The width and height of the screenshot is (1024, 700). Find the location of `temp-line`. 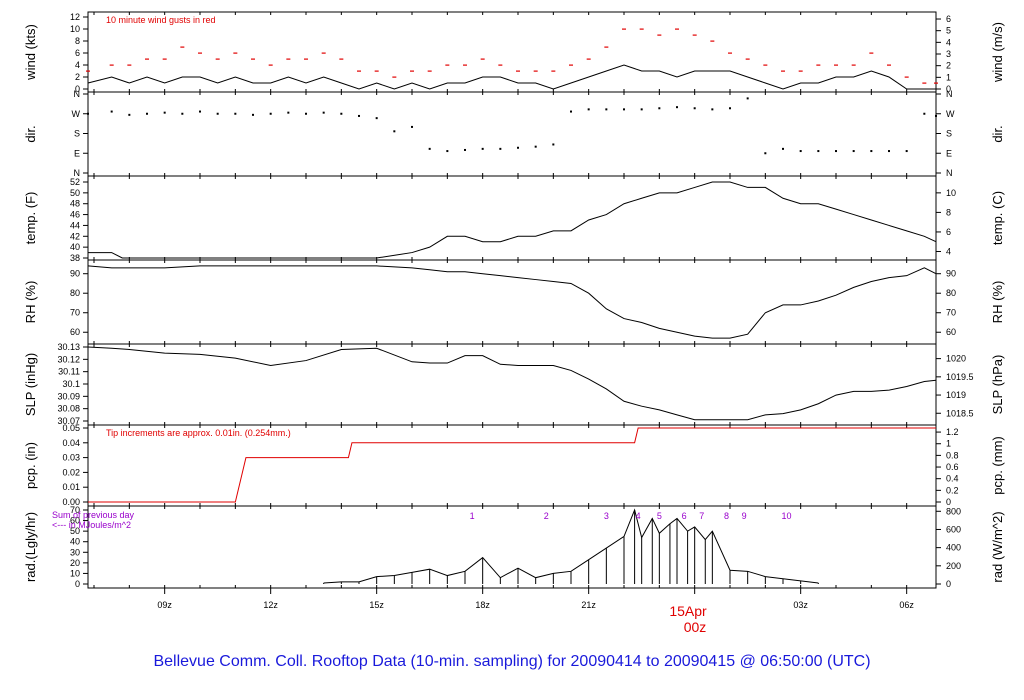

temp-line is located at coordinates (512, 220).